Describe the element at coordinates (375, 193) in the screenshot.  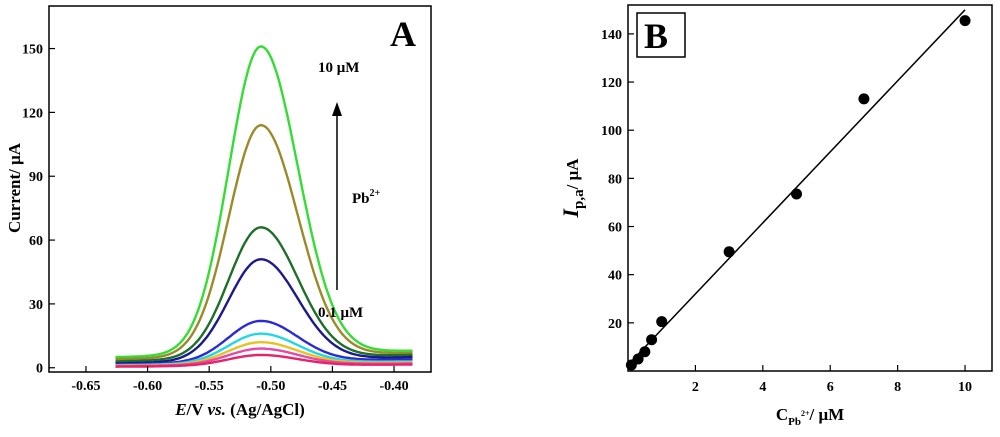
I see `panel-a-ion-charge: 2+` at that location.